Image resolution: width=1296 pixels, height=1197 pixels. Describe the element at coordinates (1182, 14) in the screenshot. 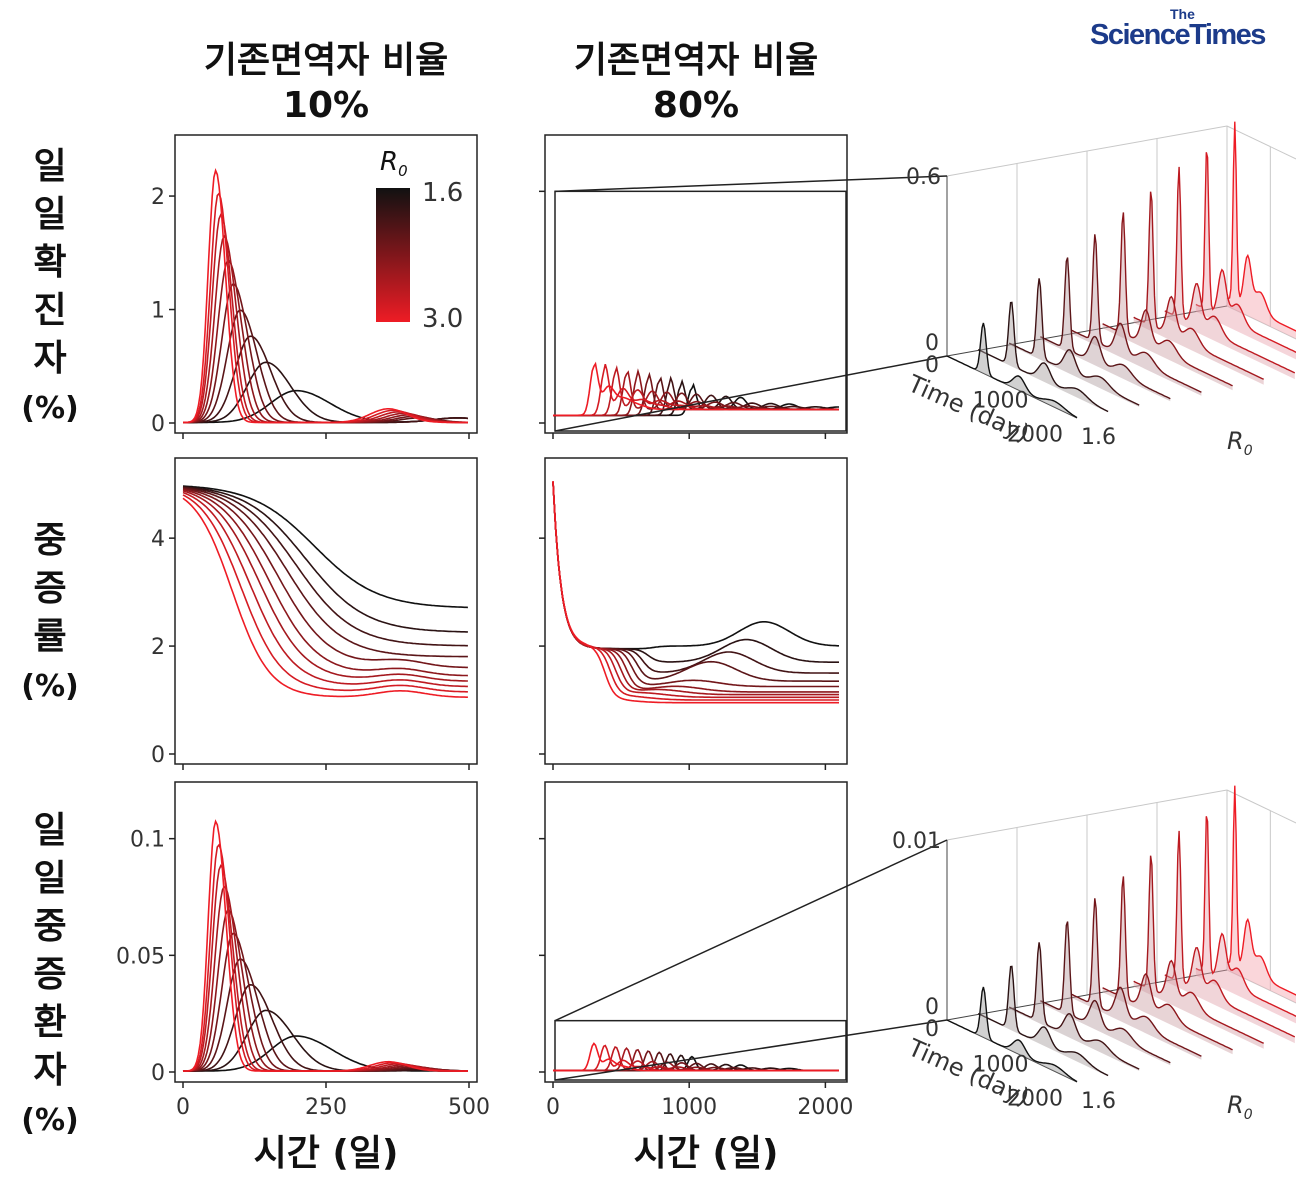

I see `logo-the: The` at that location.